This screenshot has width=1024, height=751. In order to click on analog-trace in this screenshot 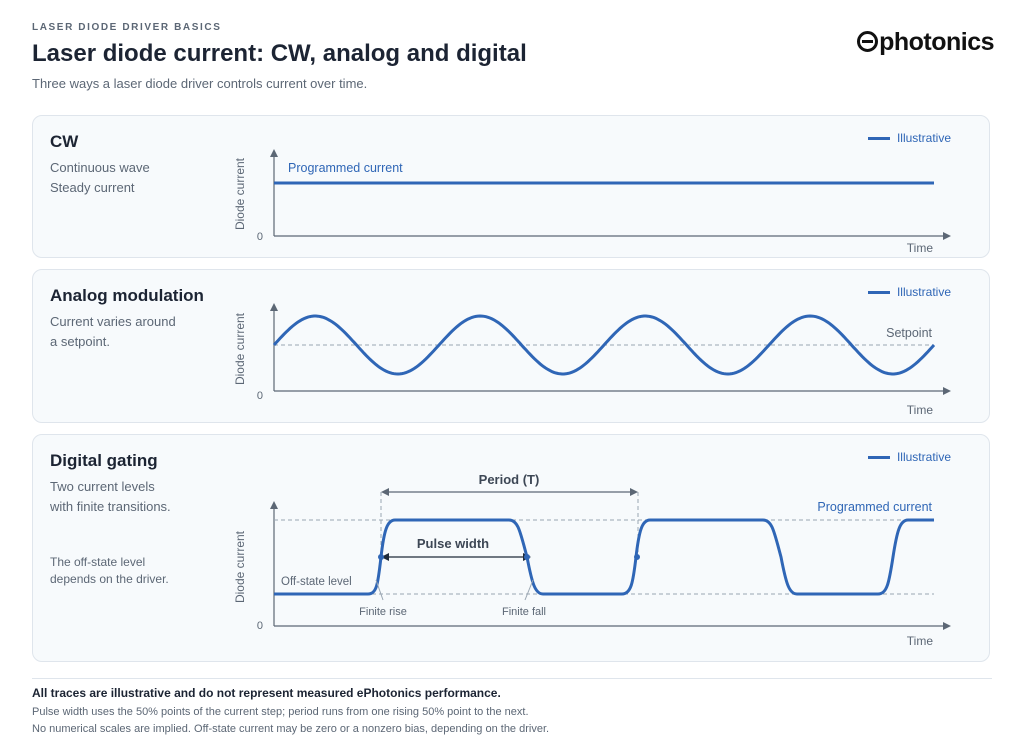, I will do `click(604, 345)`.